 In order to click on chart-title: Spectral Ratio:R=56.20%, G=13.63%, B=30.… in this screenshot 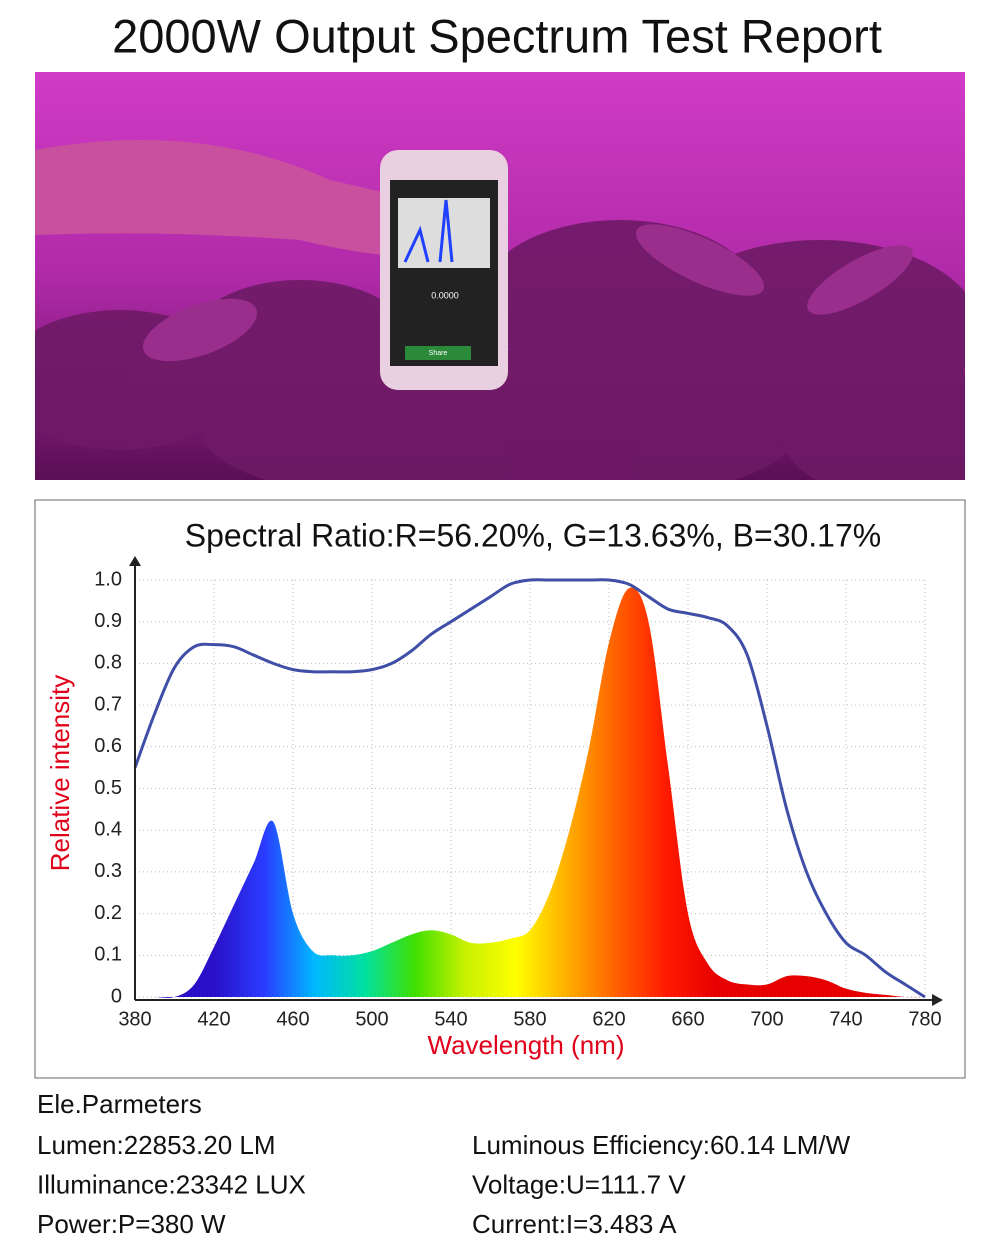, I will do `click(533, 535)`.